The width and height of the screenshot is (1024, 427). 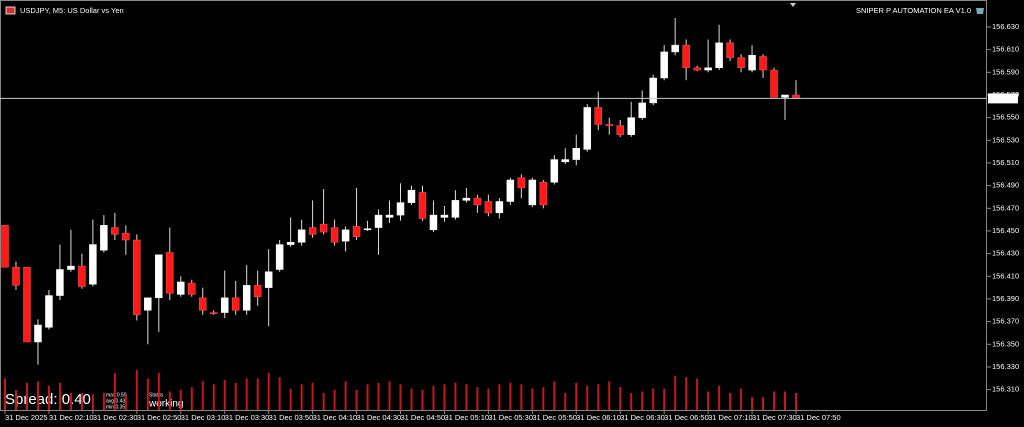 What do you see at coordinates (1005, 230) in the screenshot?
I see `y-tick-label: 156.450` at bounding box center [1005, 230].